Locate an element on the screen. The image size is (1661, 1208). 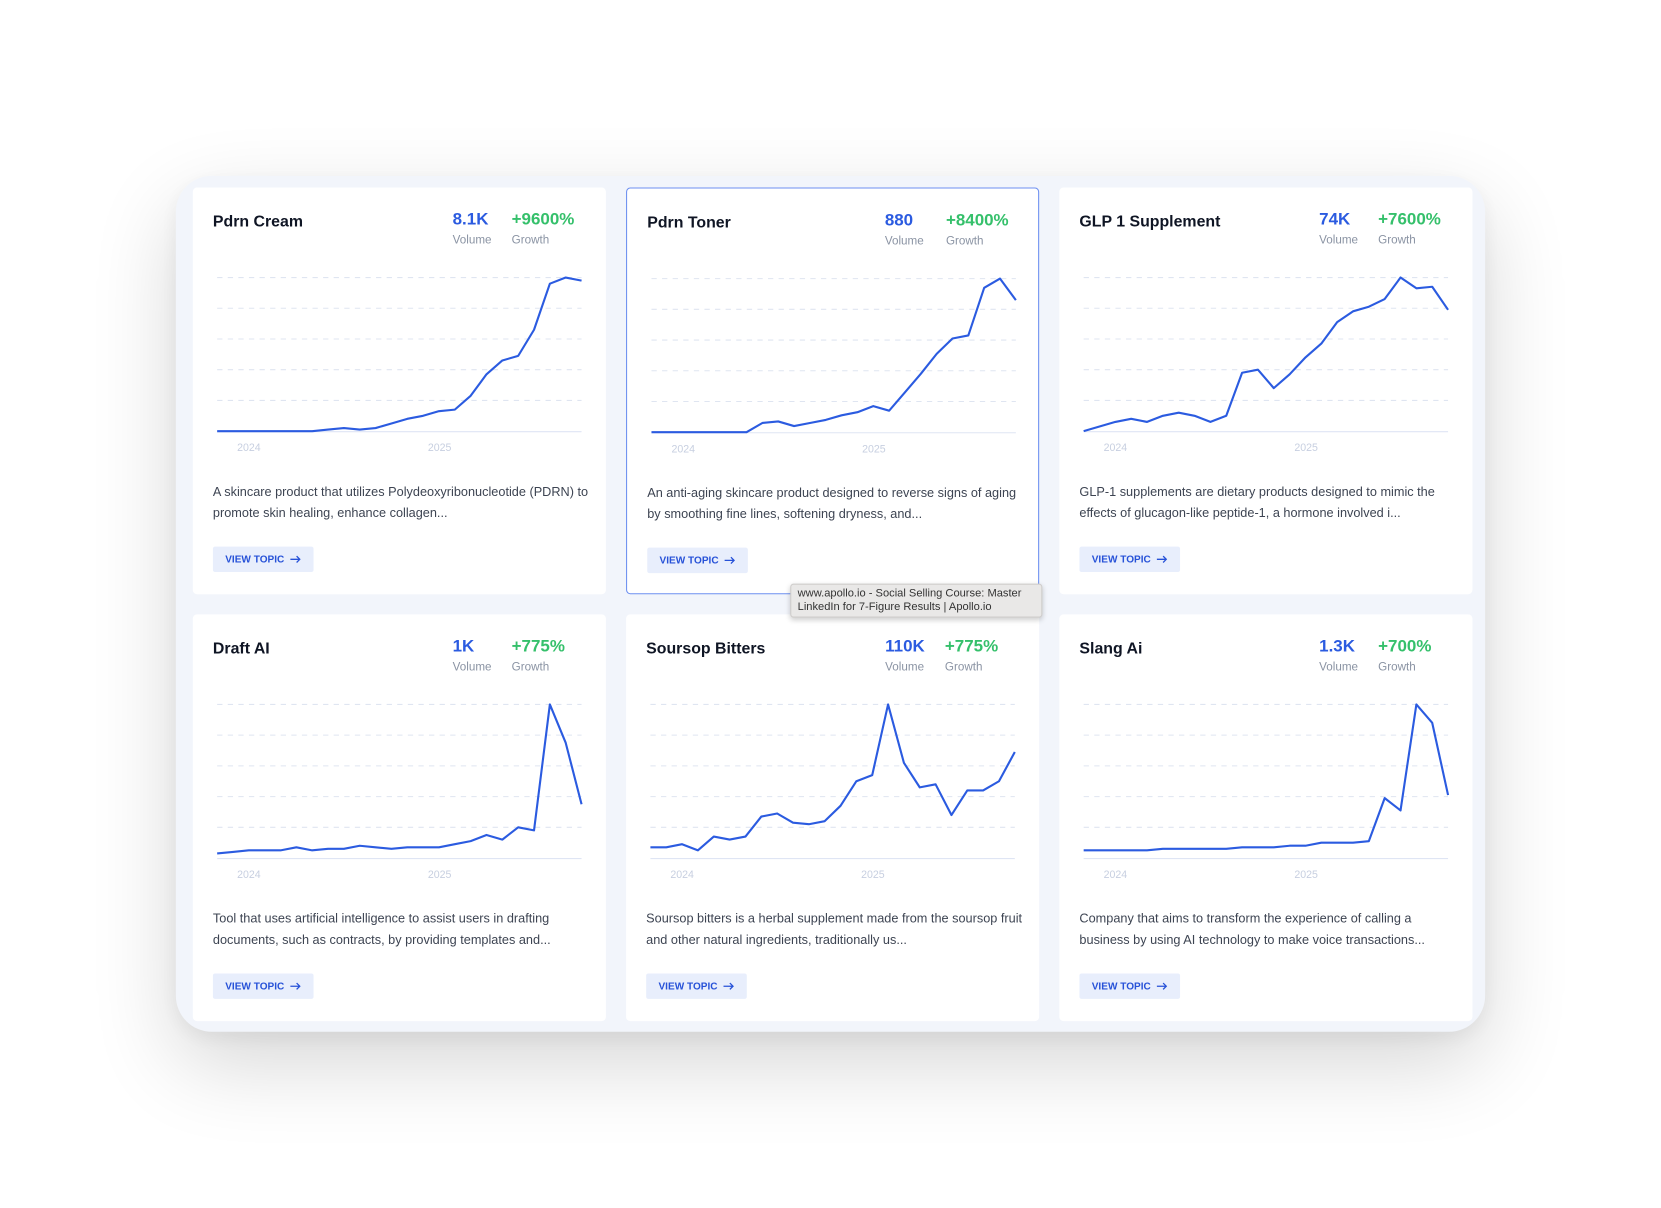
volume-metric: 8.1K Volume is located at coordinates (472, 229).